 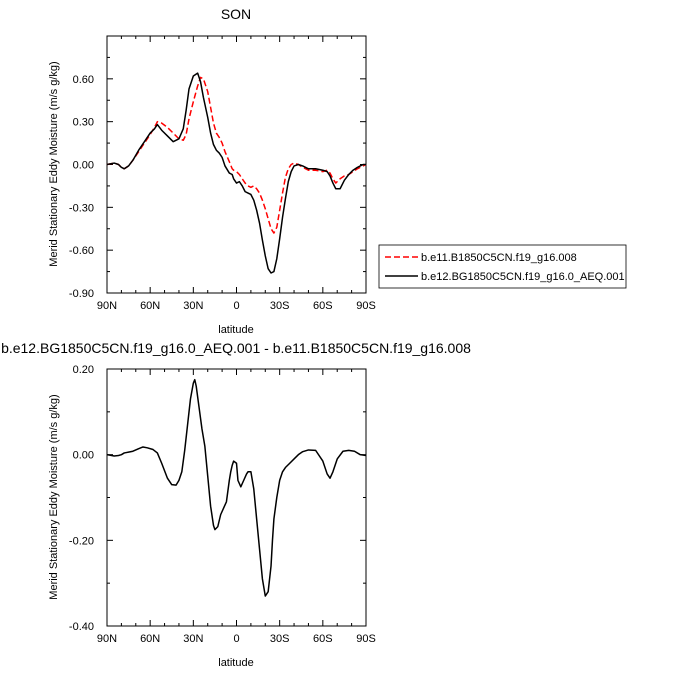 I want to click on y-tick-label: 0.30, so click(x=83, y=123).